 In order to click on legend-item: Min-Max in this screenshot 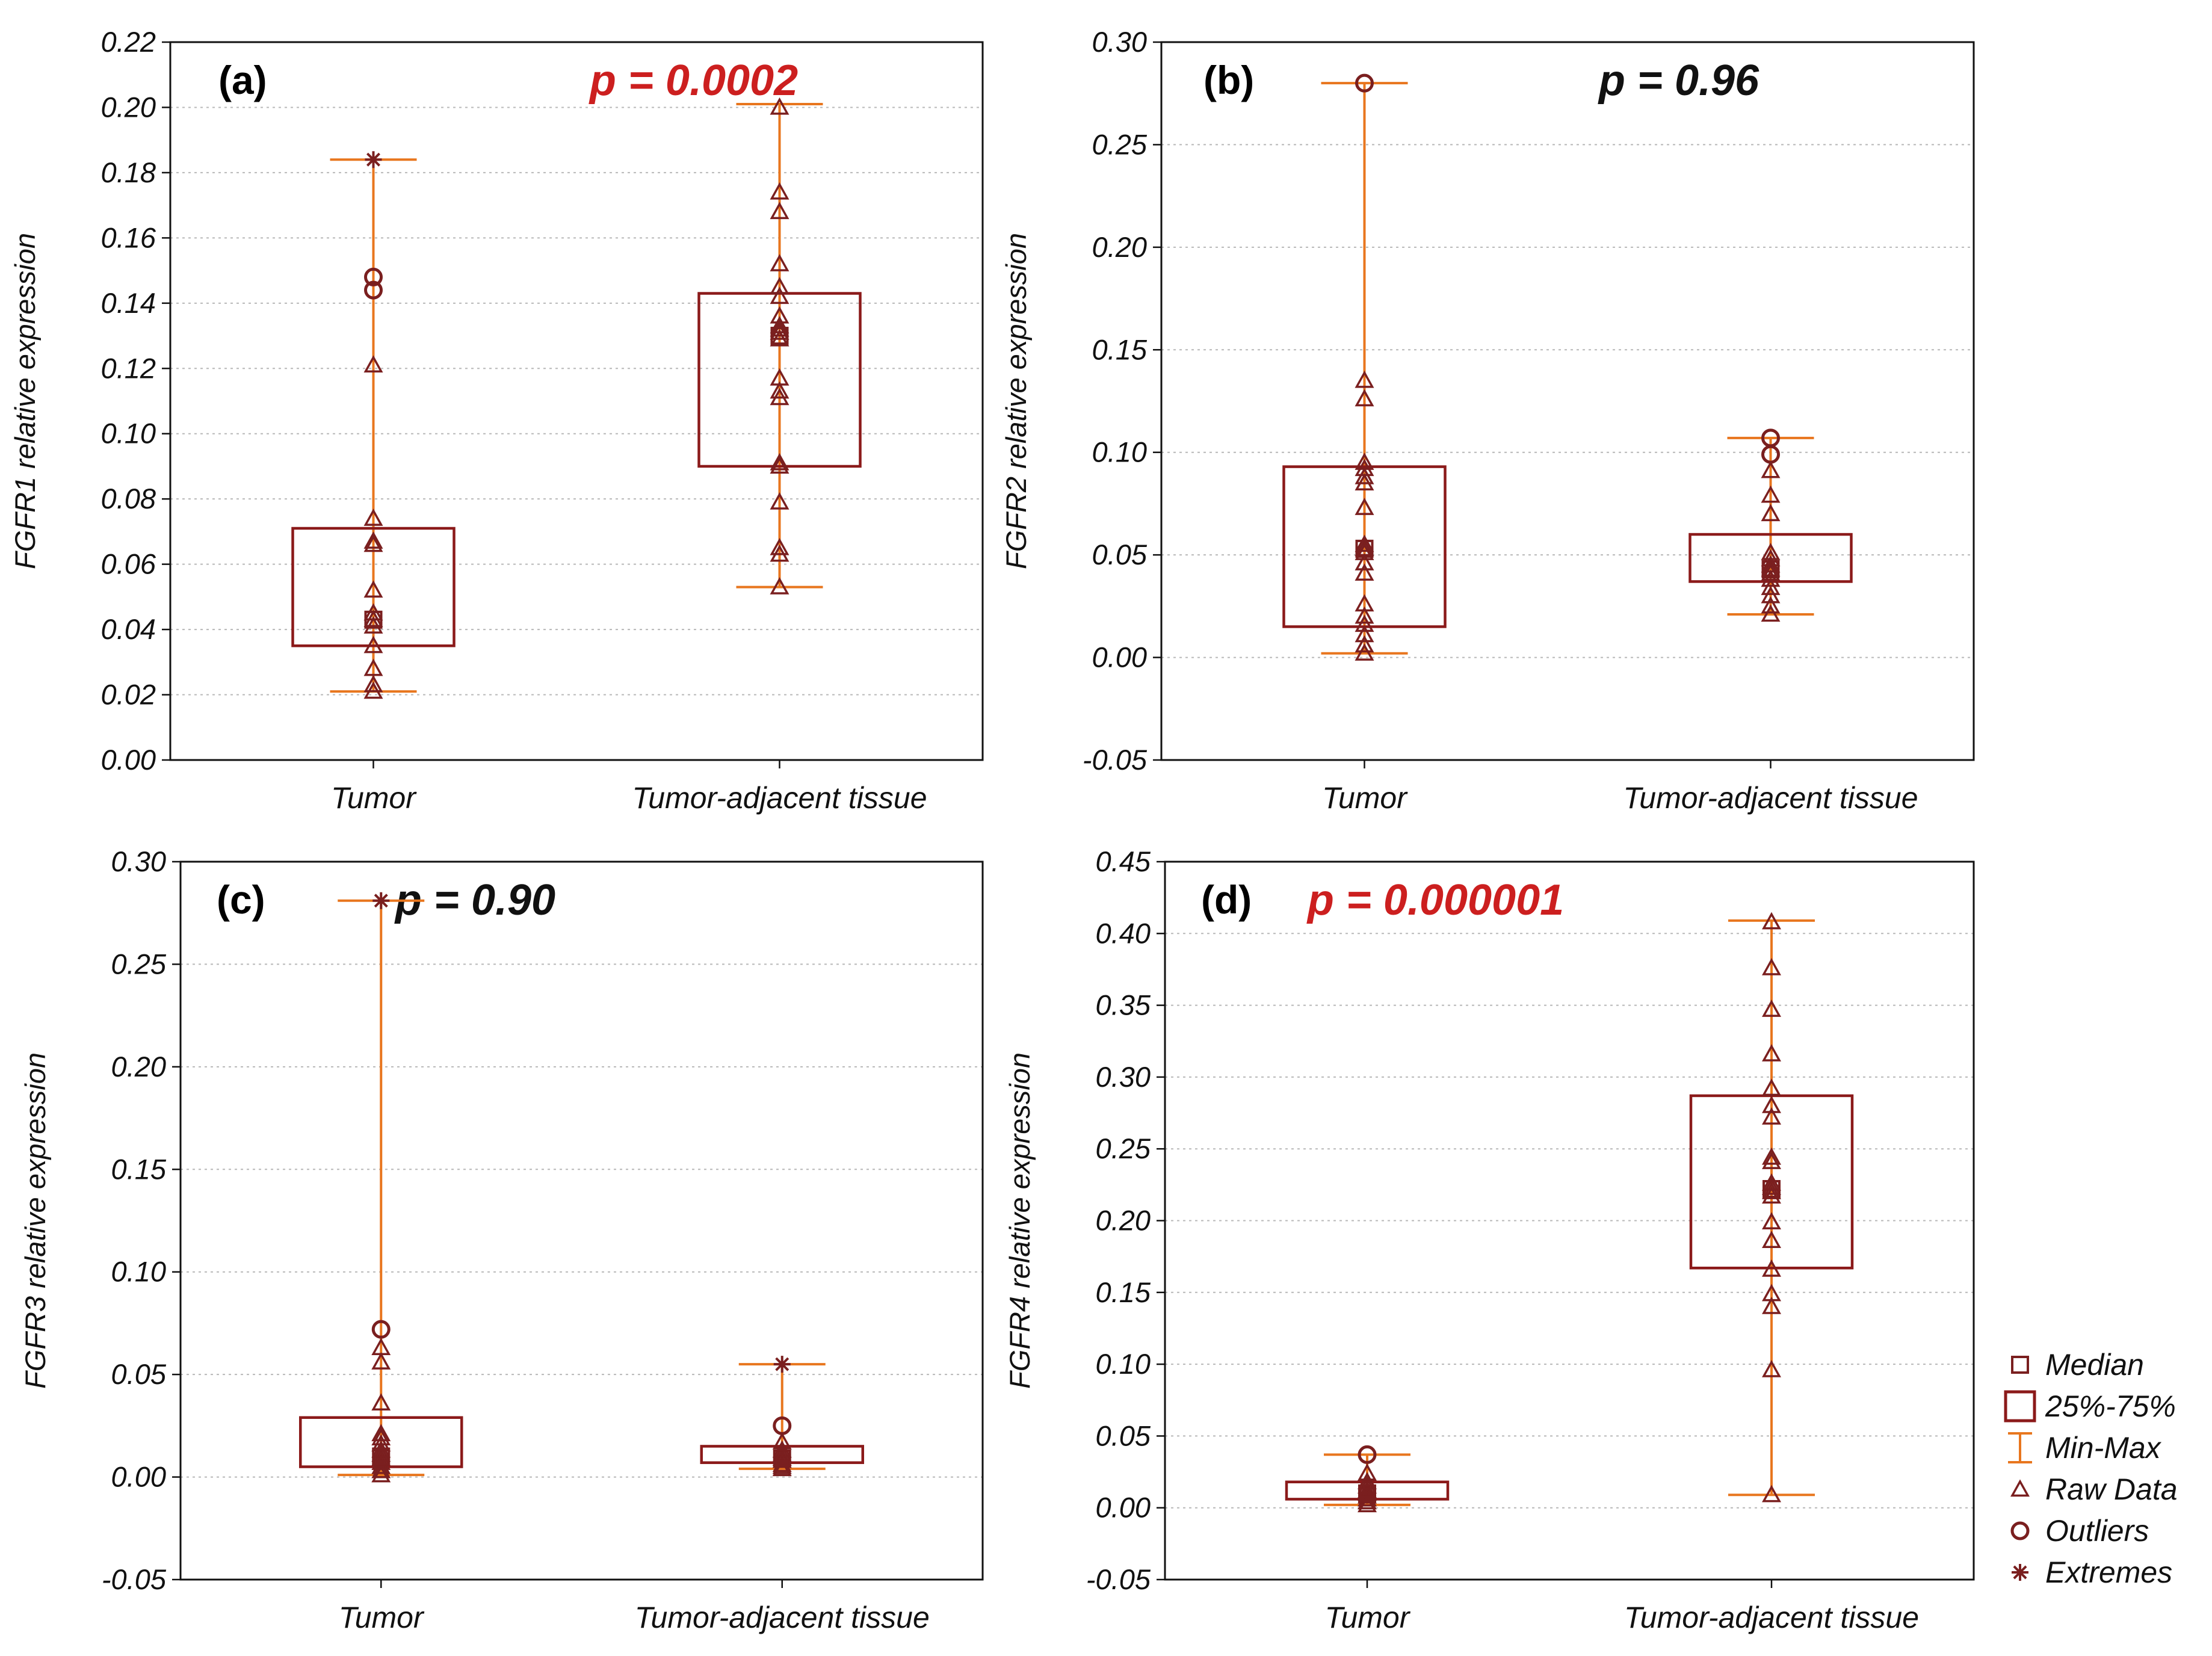, I will do `click(2085, 1448)`.